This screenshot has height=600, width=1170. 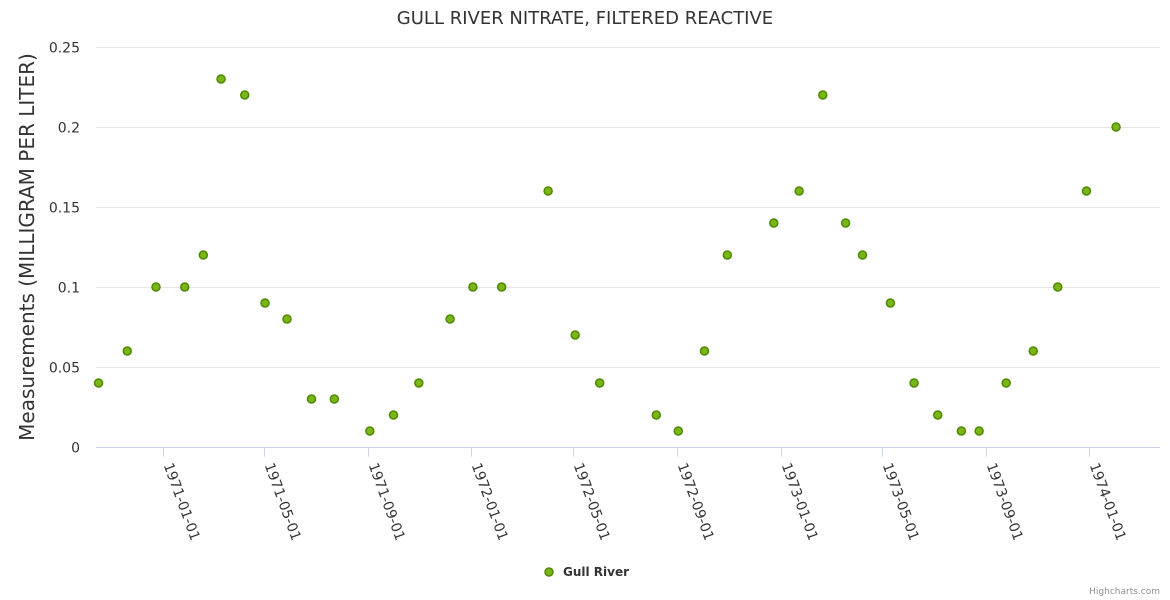 What do you see at coordinates (64, 49) in the screenshot?
I see `y-tick-label: 0.25` at bounding box center [64, 49].